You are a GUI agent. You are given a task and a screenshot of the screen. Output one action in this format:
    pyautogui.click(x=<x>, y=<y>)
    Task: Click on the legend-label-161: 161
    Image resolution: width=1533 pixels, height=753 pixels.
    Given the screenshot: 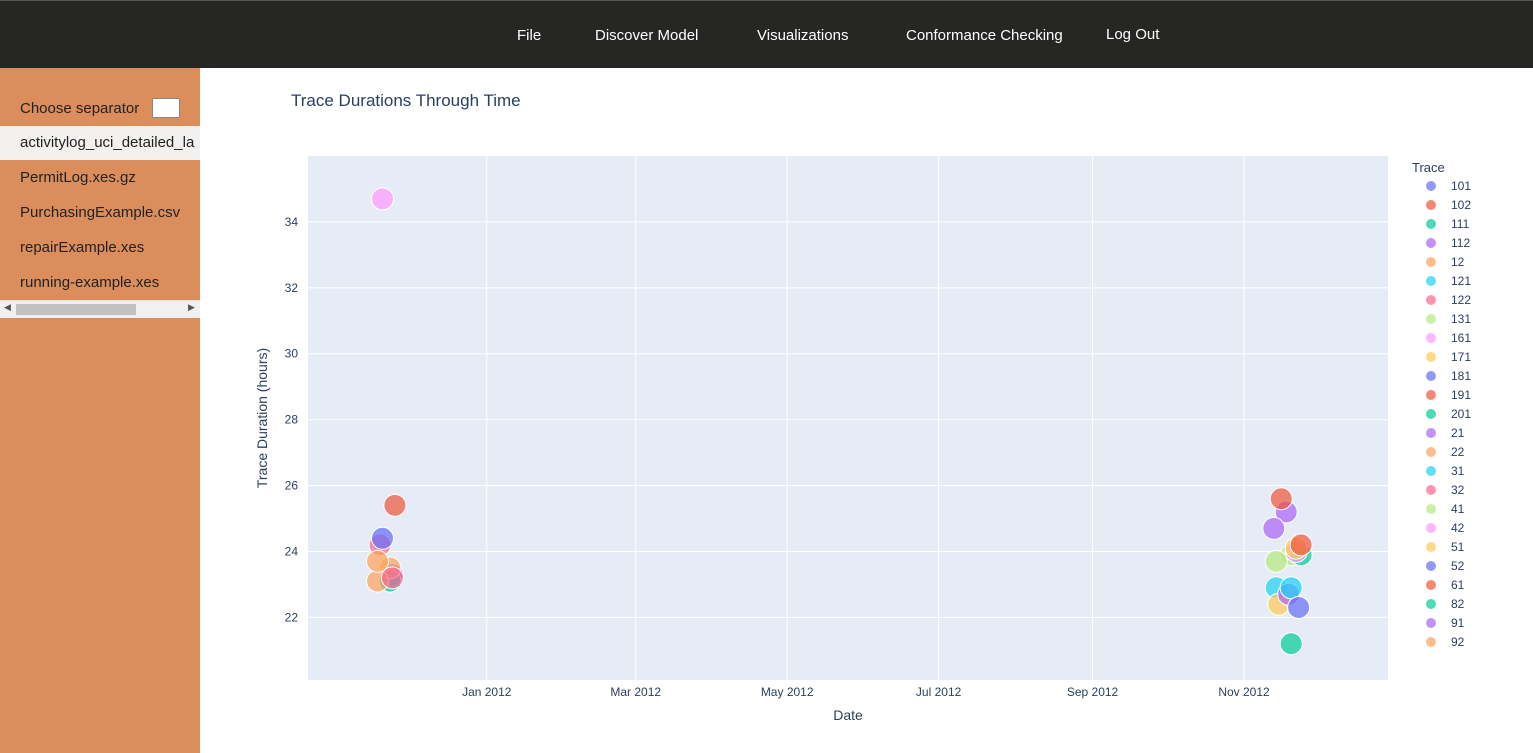 What is the action you would take?
    pyautogui.click(x=1461, y=338)
    